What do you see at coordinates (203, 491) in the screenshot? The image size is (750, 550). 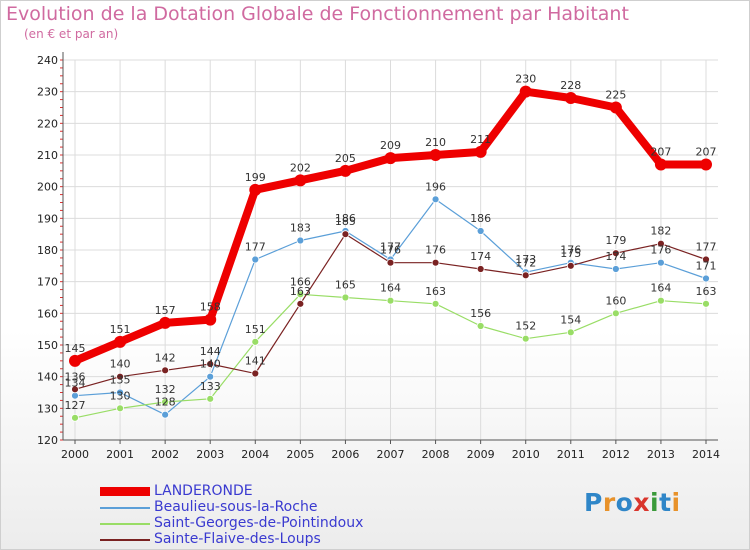 I see `legend-label: LANDERONDE` at bounding box center [203, 491].